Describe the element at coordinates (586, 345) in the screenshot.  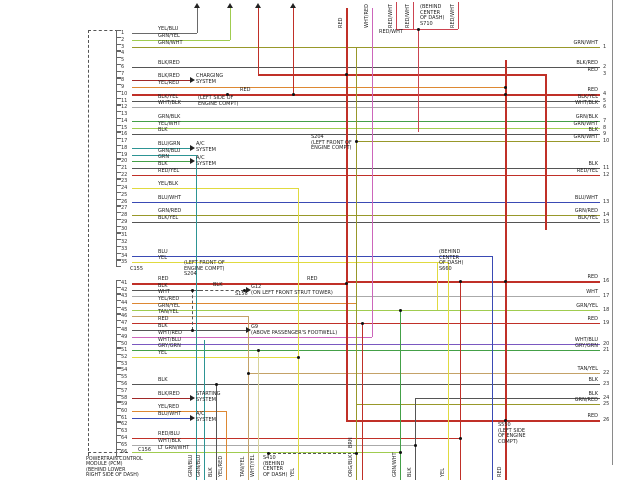
I see `wire-color-label: GRY/GRN` at that location.